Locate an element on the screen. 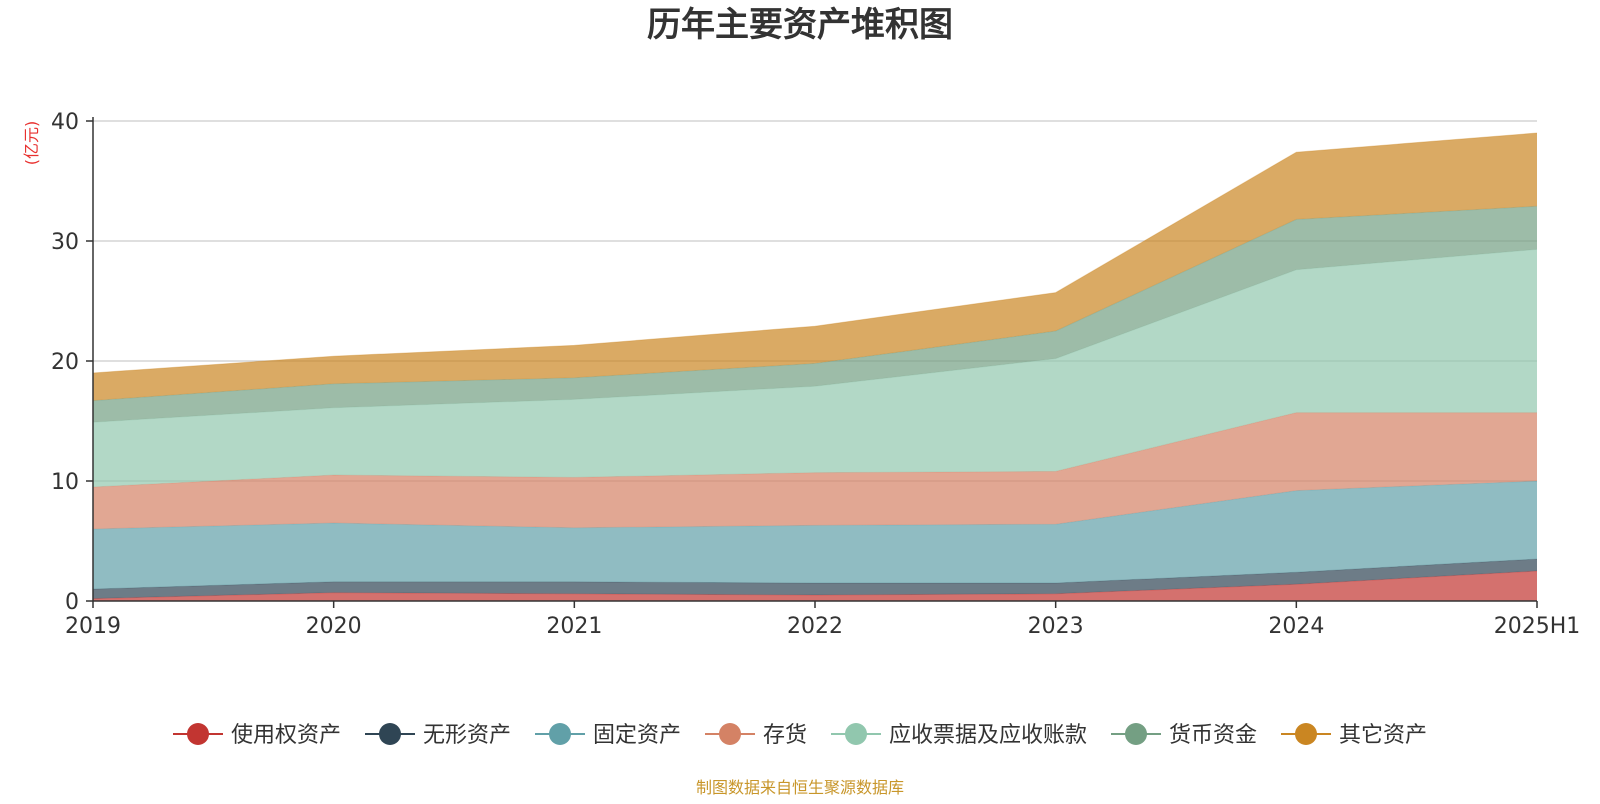  data-source-note: 制图数据来自恒生聚源数据库 is located at coordinates (800, 787).